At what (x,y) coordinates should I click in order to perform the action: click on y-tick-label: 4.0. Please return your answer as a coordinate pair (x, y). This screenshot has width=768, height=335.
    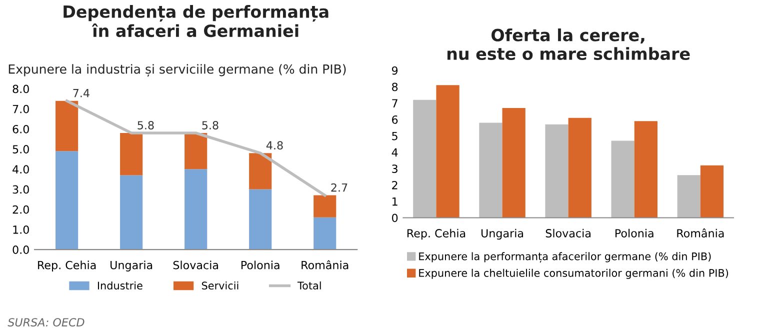
    Looking at the image, I should click on (20, 169).